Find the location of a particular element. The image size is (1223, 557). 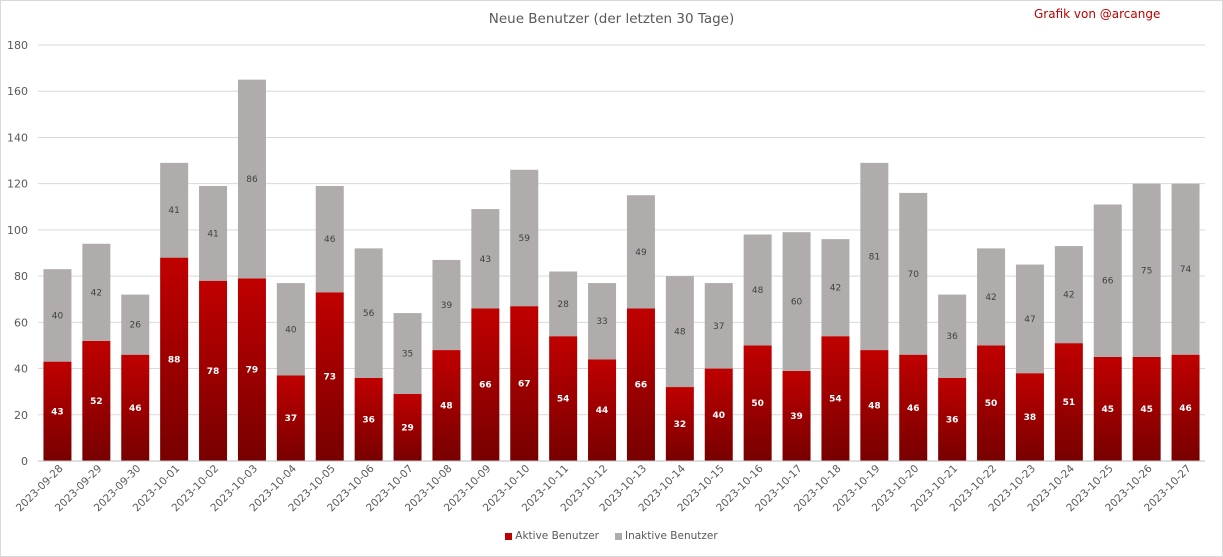

data-label-active: 44 is located at coordinates (602, 411).